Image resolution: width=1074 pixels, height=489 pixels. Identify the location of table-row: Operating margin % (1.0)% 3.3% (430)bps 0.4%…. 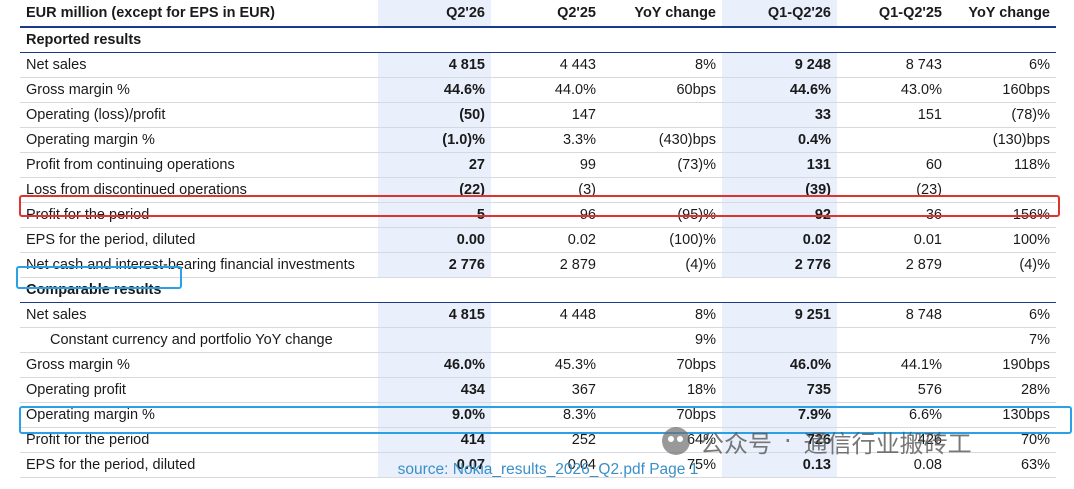
(538, 140).